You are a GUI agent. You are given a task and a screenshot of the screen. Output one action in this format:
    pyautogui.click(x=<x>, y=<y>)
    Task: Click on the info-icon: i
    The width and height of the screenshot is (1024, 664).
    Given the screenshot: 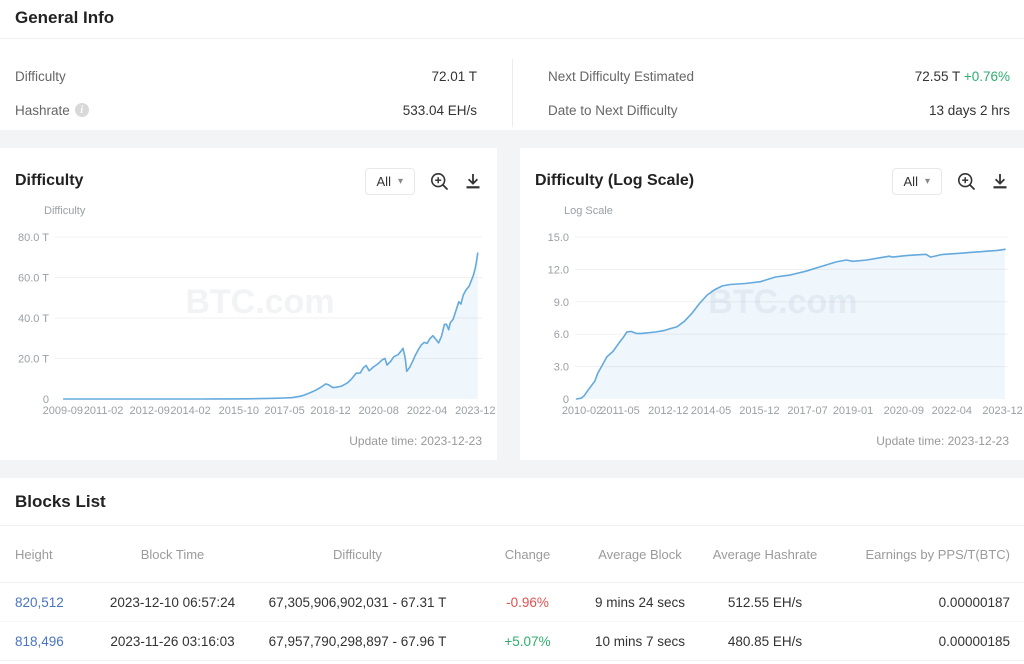 What is the action you would take?
    pyautogui.click(x=81, y=110)
    